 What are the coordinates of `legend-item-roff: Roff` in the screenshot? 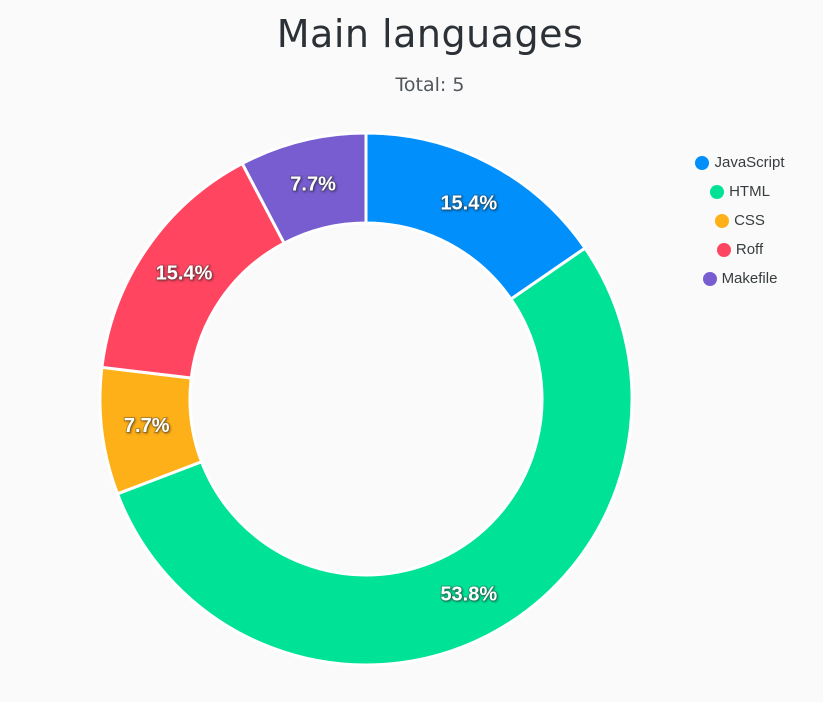 It's located at (740, 250).